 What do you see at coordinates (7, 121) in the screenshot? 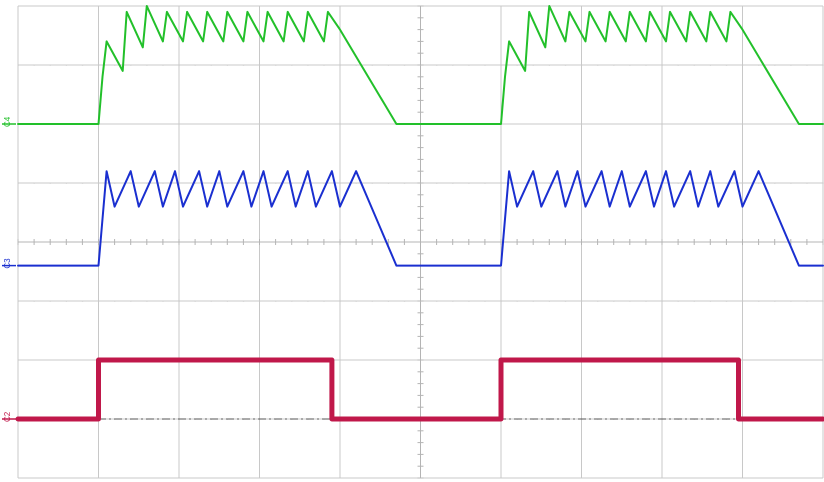
I see `channel-label-c4: C4` at bounding box center [7, 121].